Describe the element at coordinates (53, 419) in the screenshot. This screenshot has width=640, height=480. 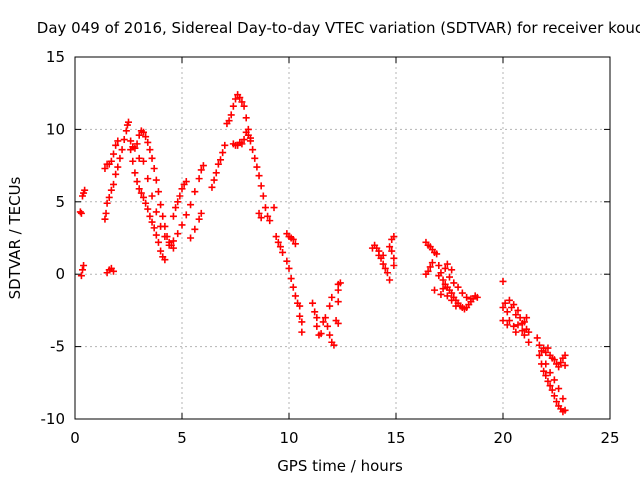
I see `y-tick-label: -10` at that location.